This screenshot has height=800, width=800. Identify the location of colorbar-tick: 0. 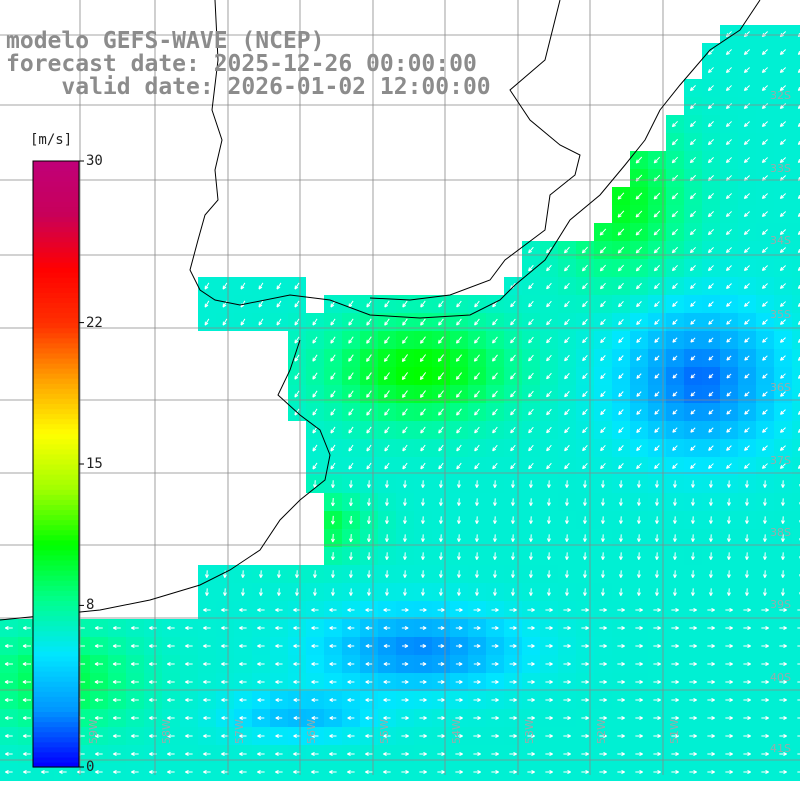
(90, 767).